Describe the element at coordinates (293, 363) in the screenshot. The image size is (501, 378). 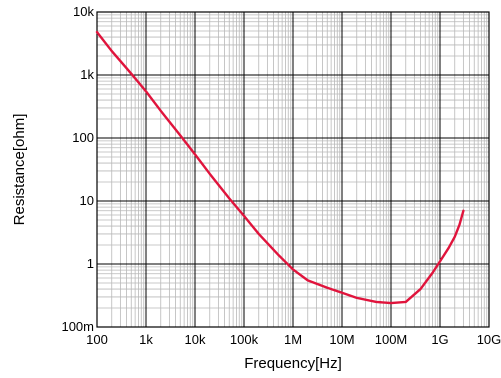
I see `x-axis-label: Frequency[Hz]` at that location.